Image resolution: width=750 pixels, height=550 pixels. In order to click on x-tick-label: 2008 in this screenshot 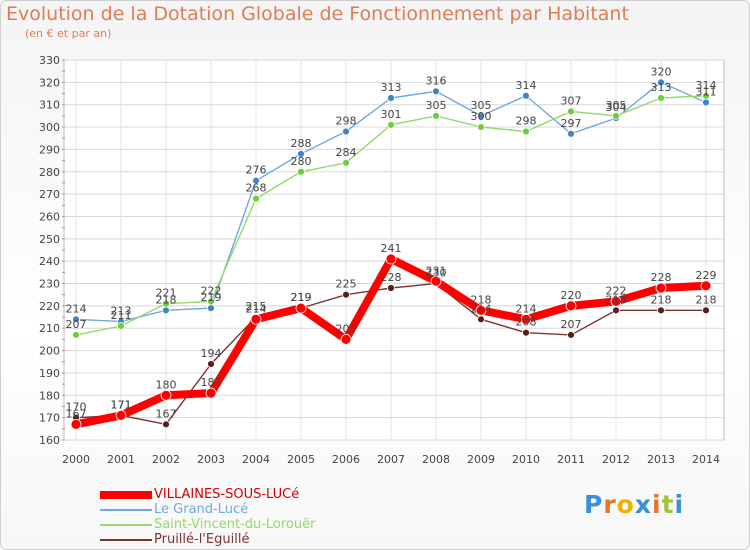, I will do `click(436, 459)`.